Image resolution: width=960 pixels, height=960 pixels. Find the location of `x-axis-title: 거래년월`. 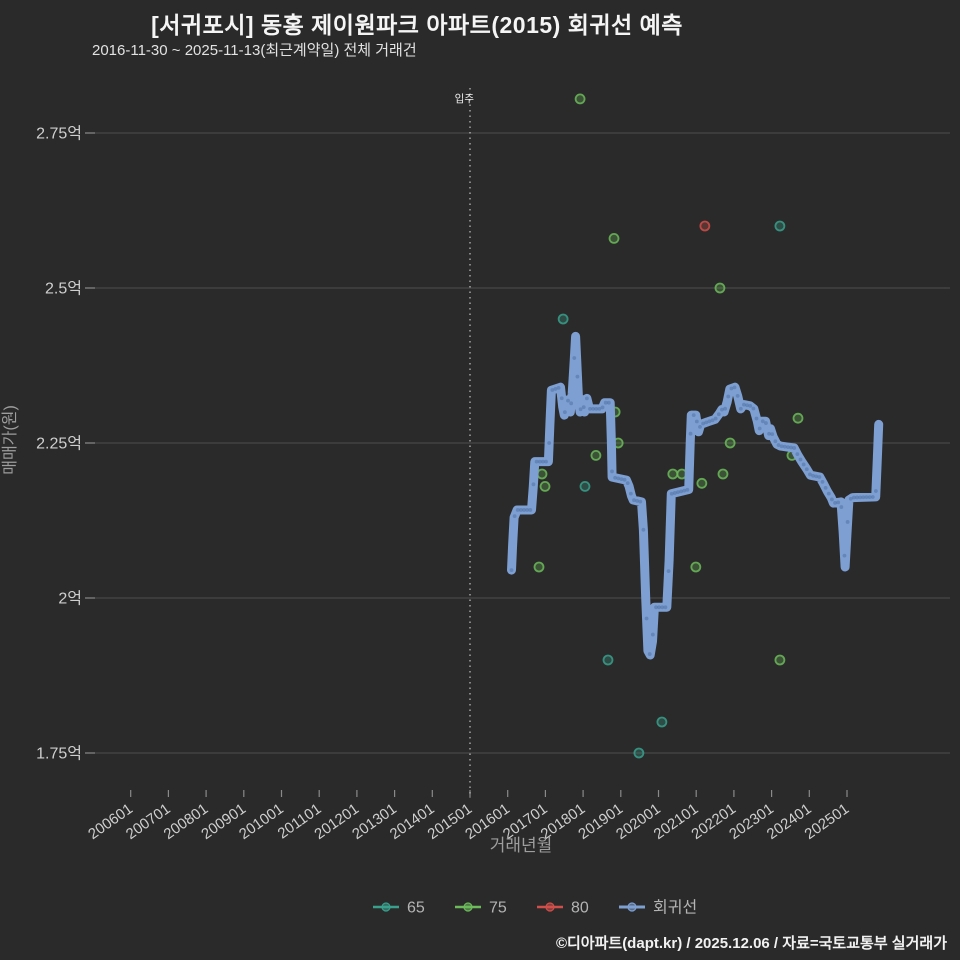

x-axis-title: 거래년월 is located at coordinates (521, 845).